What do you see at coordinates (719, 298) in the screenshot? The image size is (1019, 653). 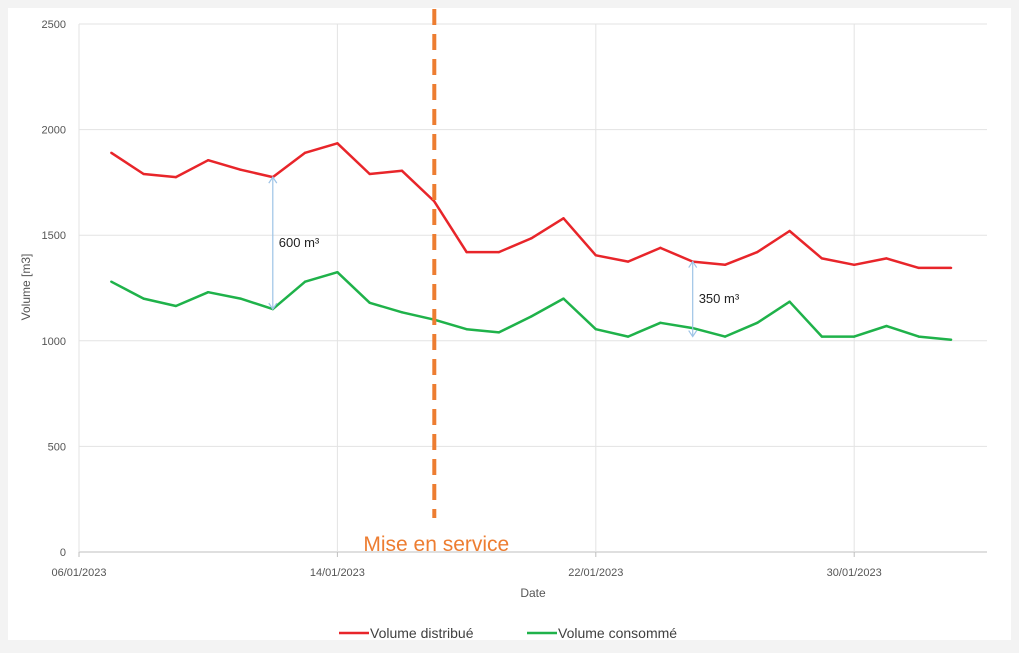 I see `gap-label: 350 m³` at bounding box center [719, 298].